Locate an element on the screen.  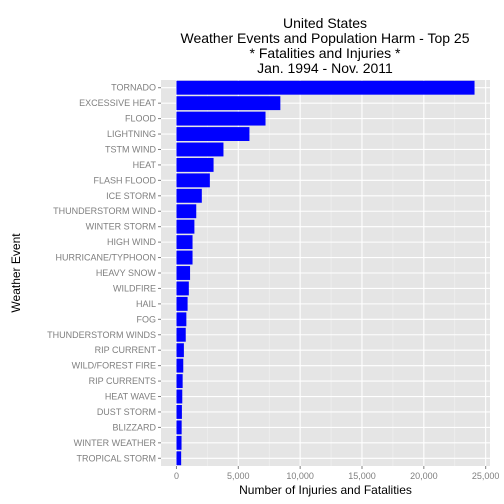
x-axis-title: Number of Injuries and Fatalities is located at coordinates (325, 490).